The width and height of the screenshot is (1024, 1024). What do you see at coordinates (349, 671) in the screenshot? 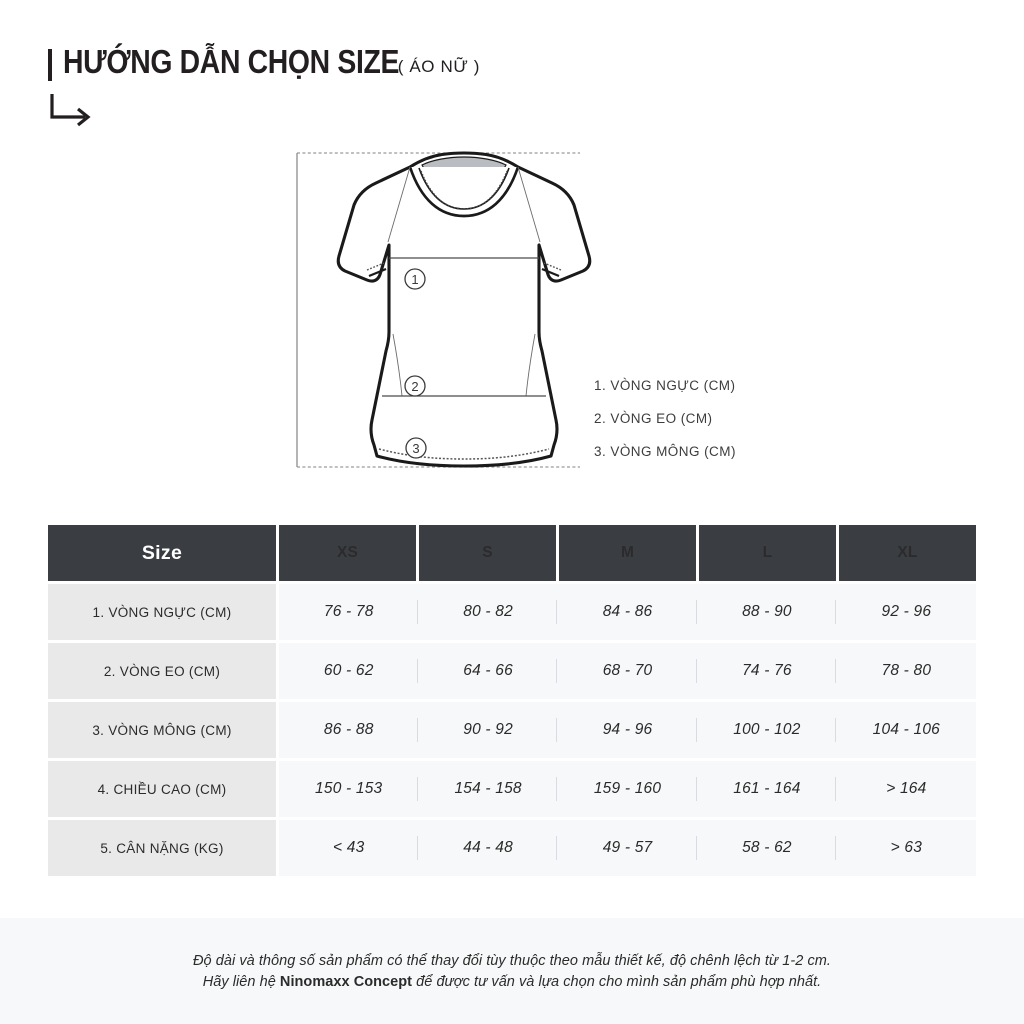
I see `row-value: 60 - 62` at bounding box center [349, 671].